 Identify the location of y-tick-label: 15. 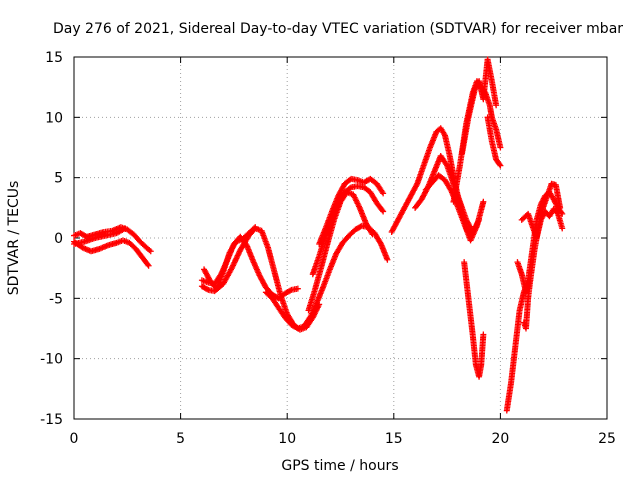
(54, 58).